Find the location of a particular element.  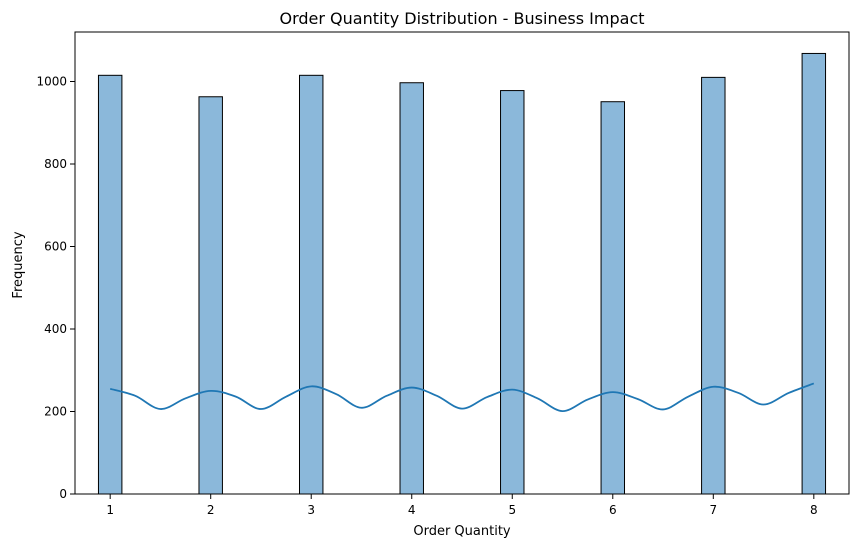

y-tick-label: 600 is located at coordinates (55, 247).